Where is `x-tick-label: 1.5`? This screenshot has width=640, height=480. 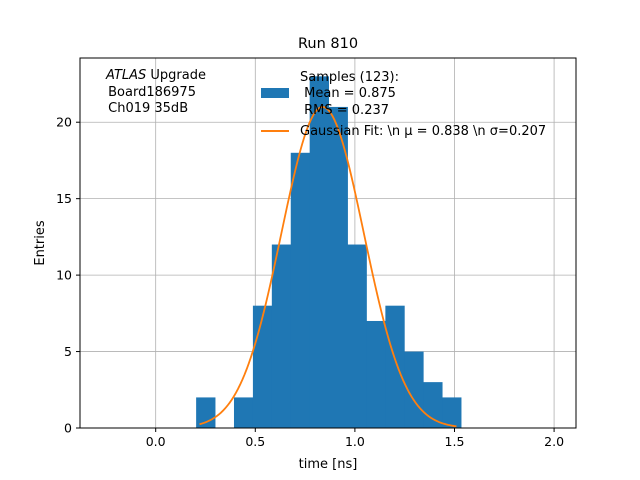 x-tick-label: 1.5 is located at coordinates (455, 441).